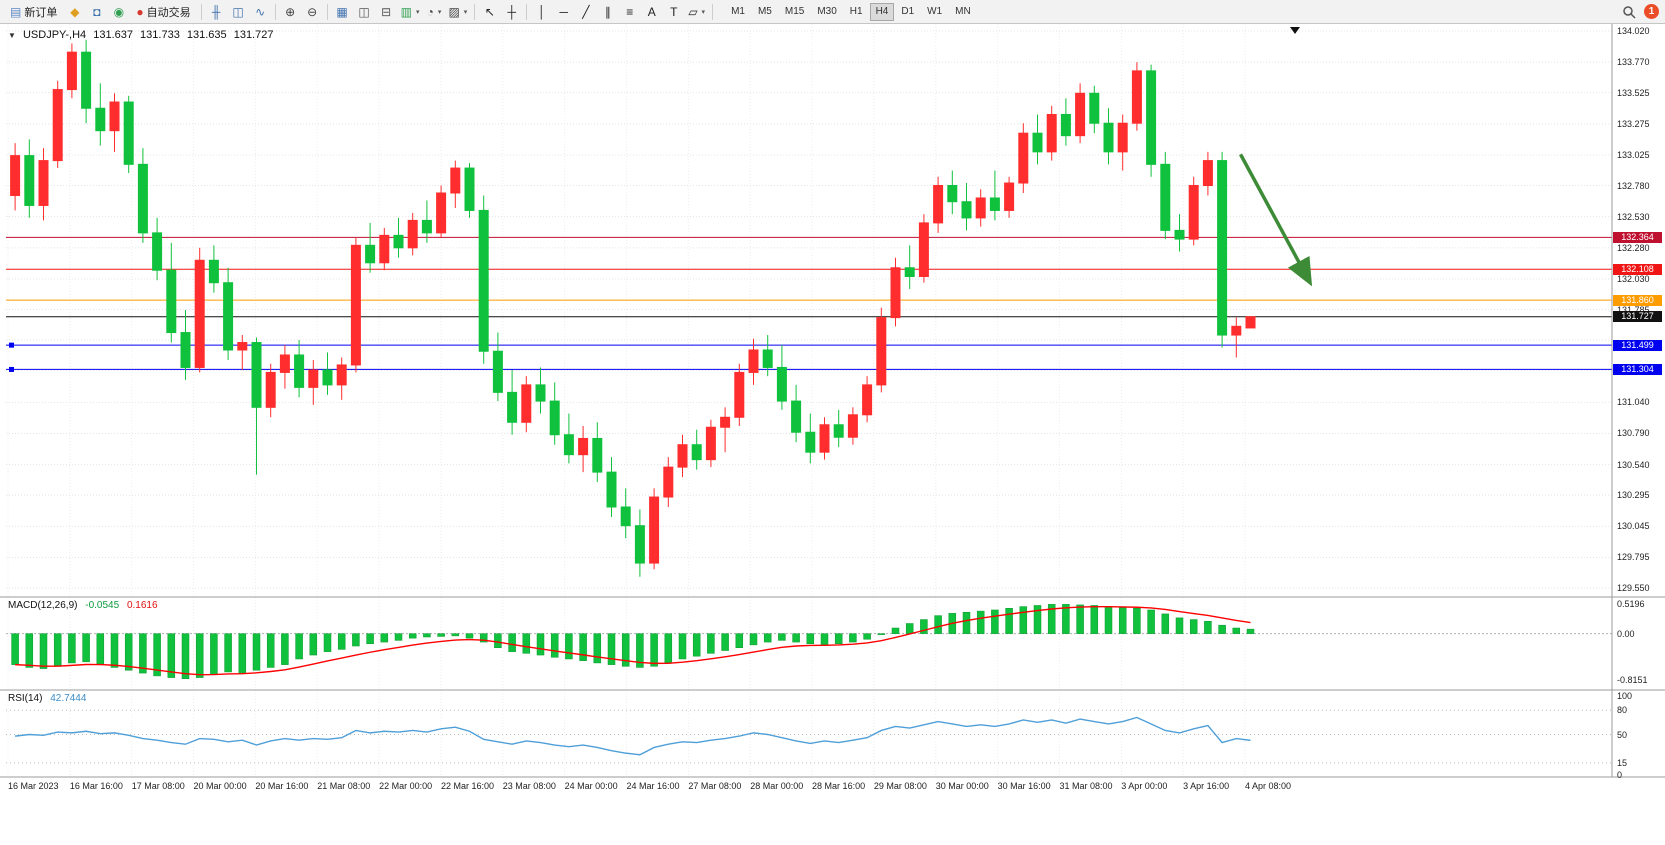 This screenshot has height=845, width=1665. What do you see at coordinates (142, 605) in the screenshot?
I see `macd-signal-value: 0.1616` at bounding box center [142, 605].